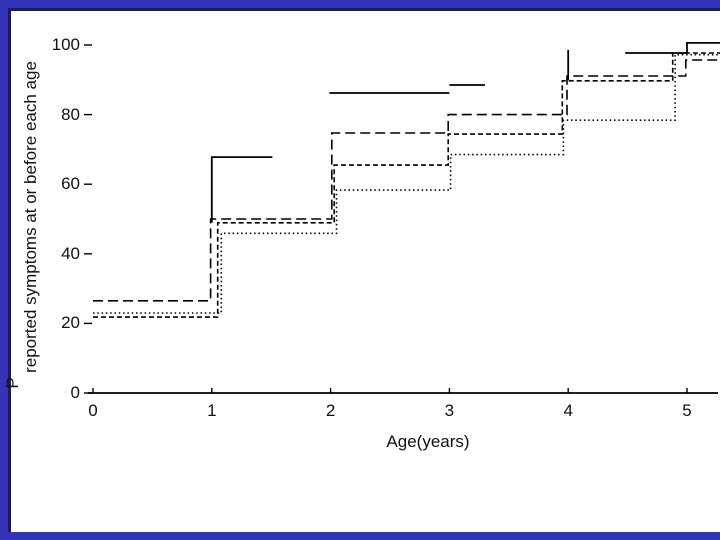 The image size is (720, 540). What do you see at coordinates (70, 323) in the screenshot?
I see `y-tick-label: 20` at bounding box center [70, 323].